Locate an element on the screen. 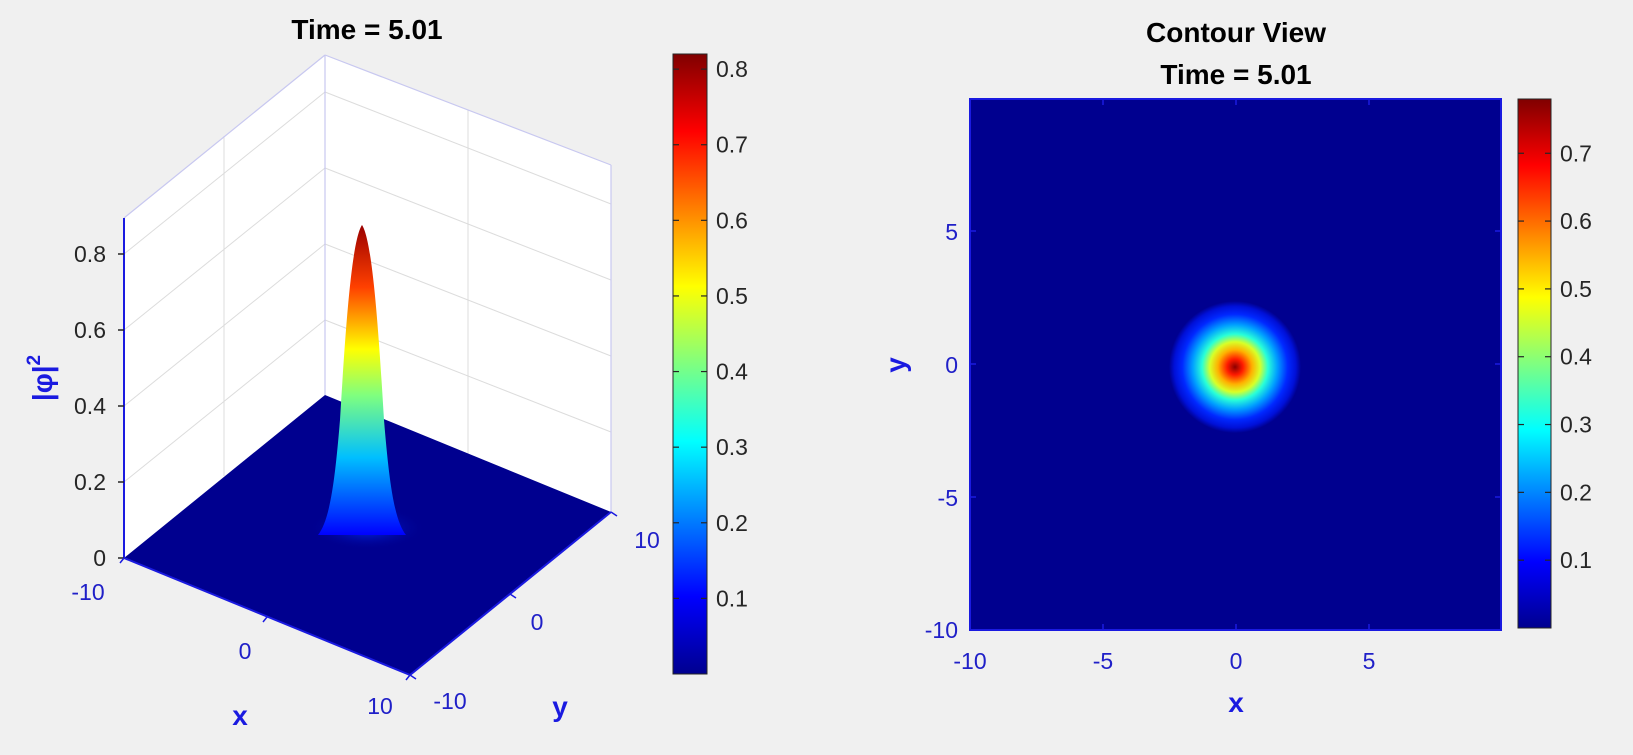 This screenshot has width=1633, height=755. contour-x-tick-label: 5 is located at coordinates (1369, 661).